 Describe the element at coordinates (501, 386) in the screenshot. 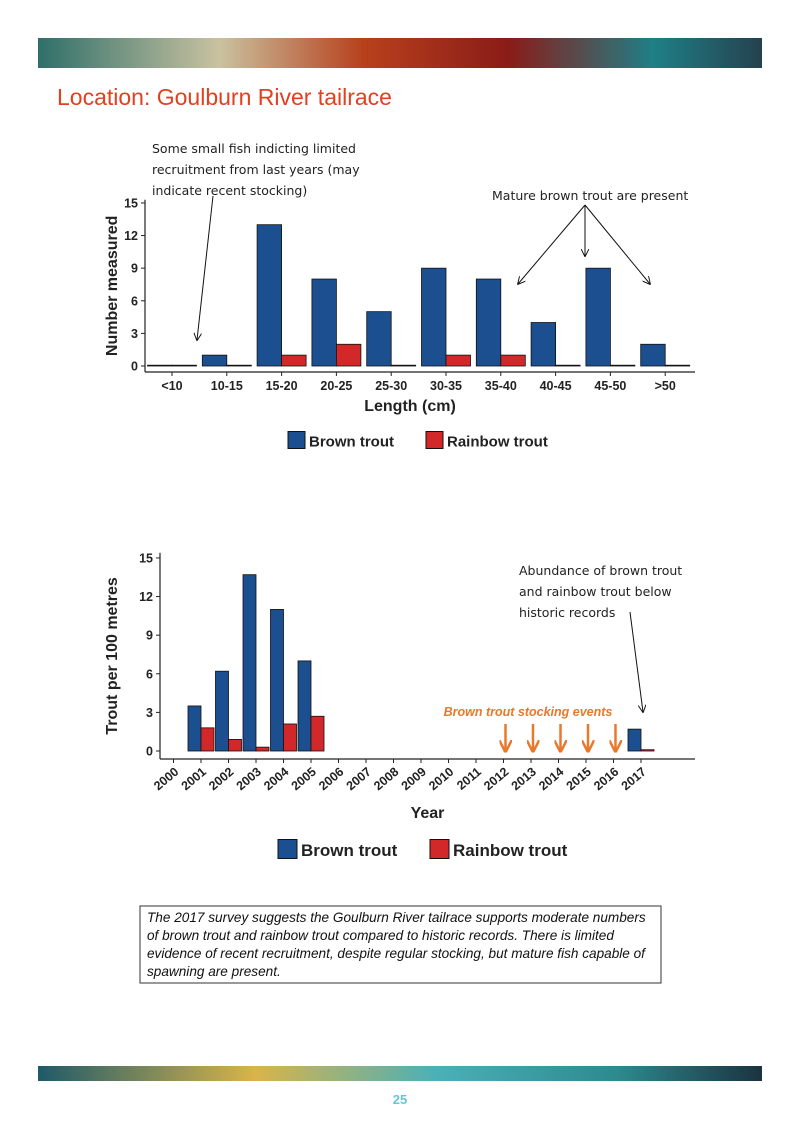

I see `x-tick-label: 35-40` at that location.